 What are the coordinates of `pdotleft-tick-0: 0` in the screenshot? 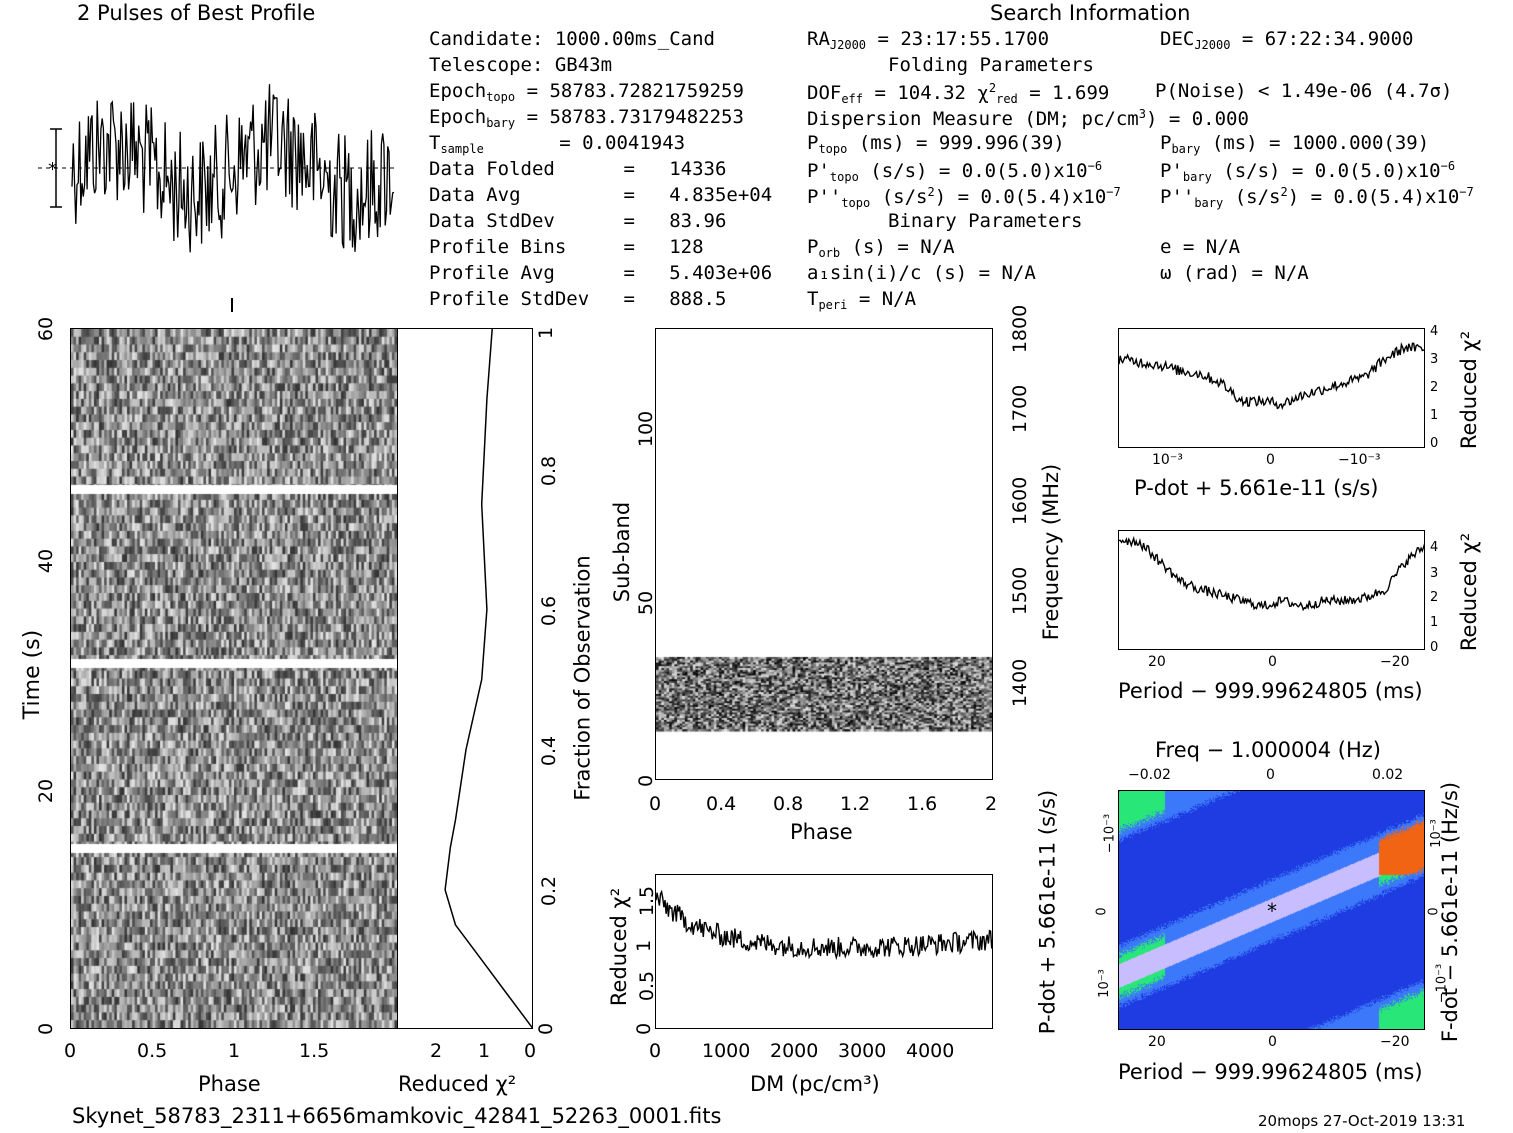 It's located at (1102, 911).